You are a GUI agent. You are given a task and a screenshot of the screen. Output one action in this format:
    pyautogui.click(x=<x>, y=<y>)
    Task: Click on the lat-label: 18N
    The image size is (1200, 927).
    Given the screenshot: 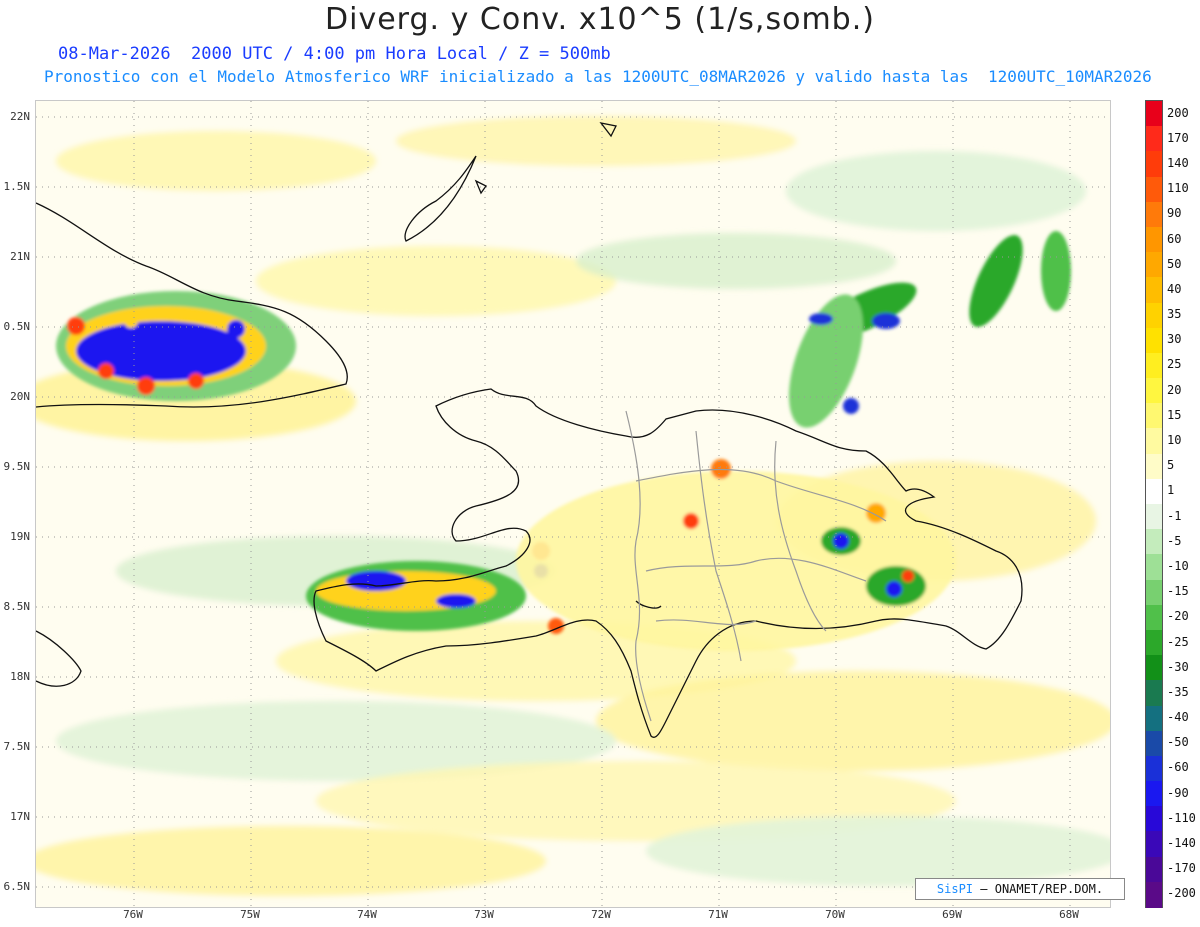 What is the action you would take?
    pyautogui.click(x=20, y=676)
    